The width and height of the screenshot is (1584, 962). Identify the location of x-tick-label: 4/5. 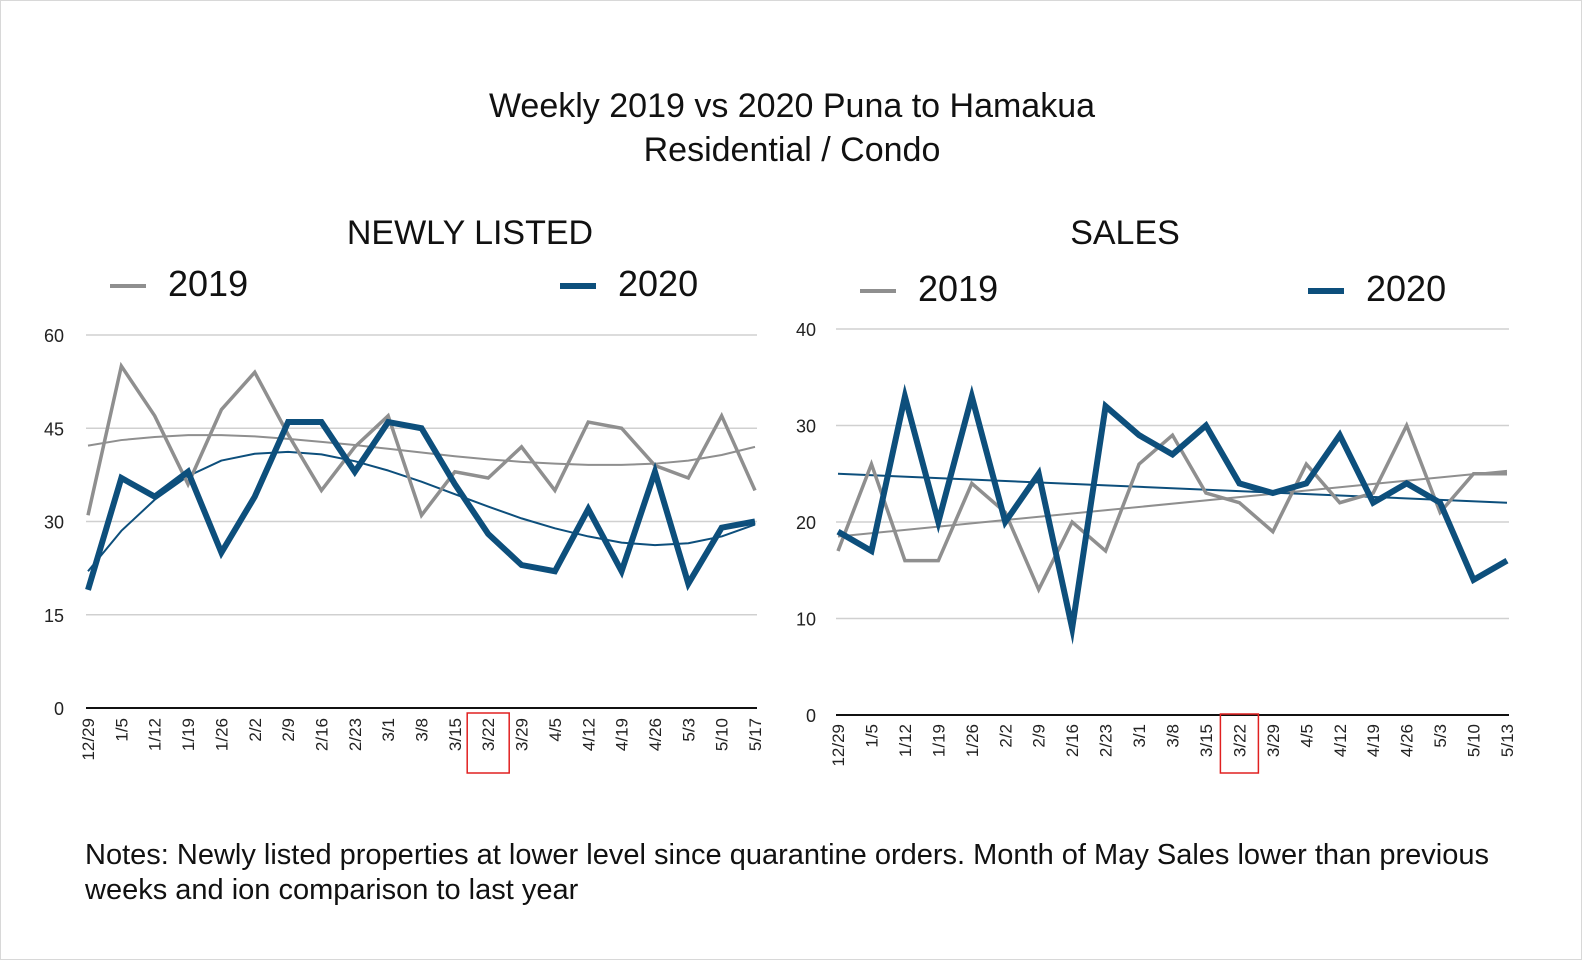
(555, 730).